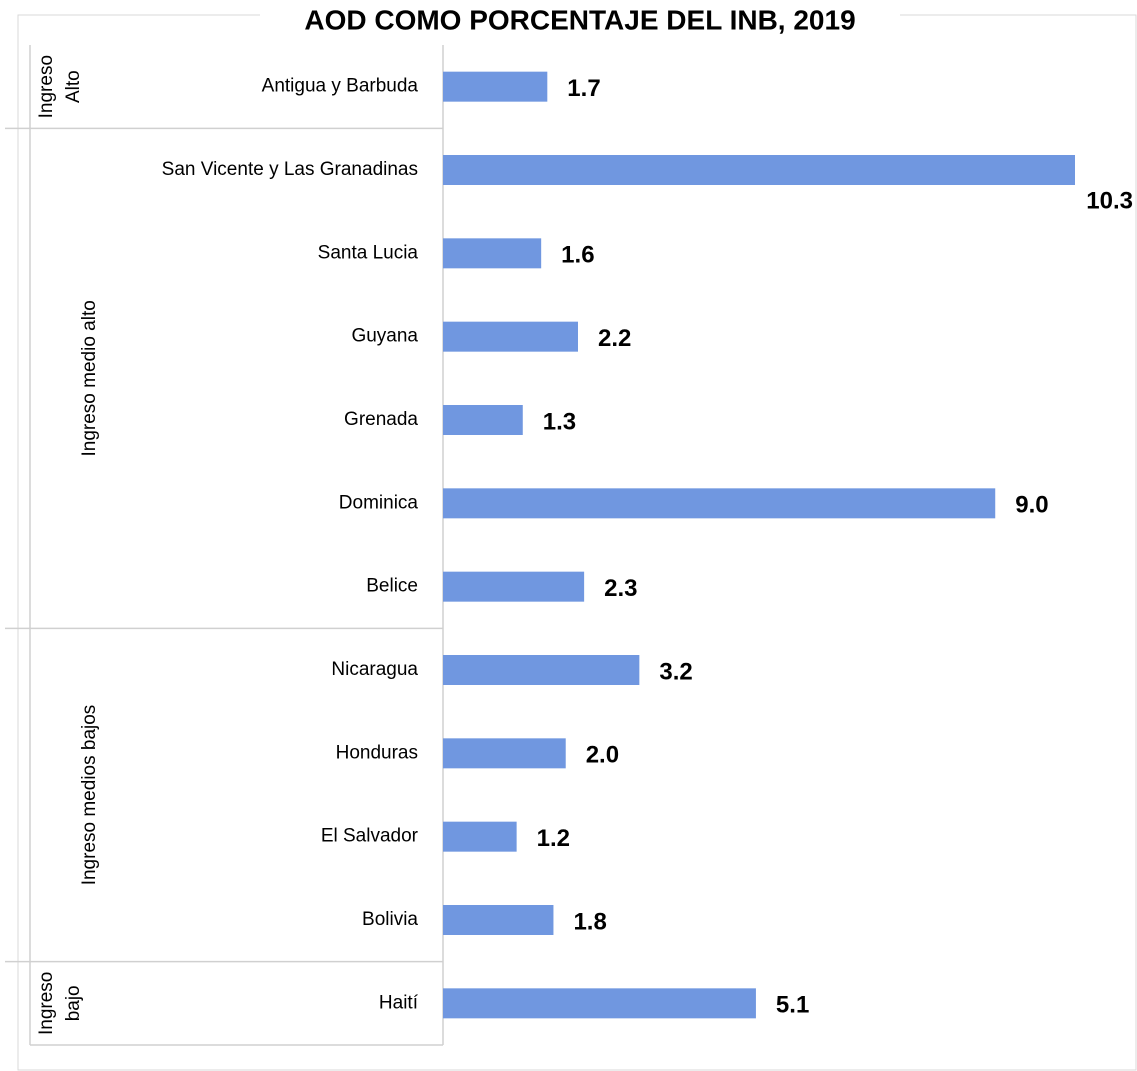  Describe the element at coordinates (602, 755) in the screenshot. I see `value-label: 2.0` at that location.